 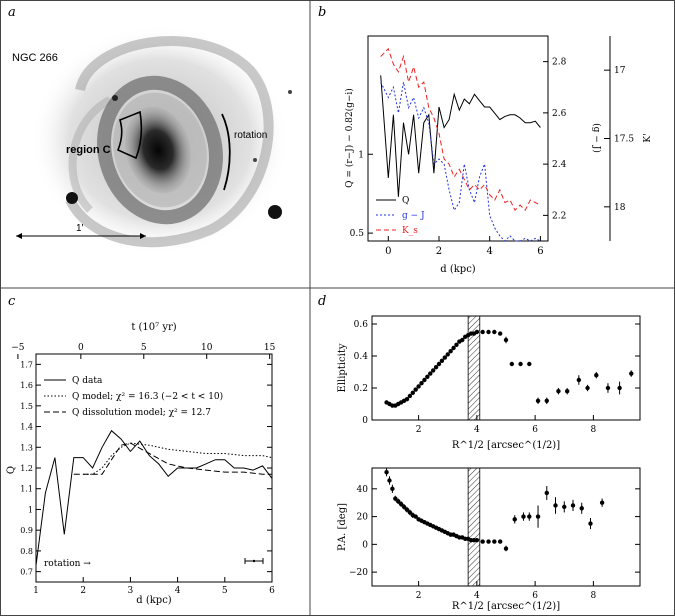 What do you see at coordinates (540, 251) in the screenshot?
I see `panel-b-xtick-label: 6` at bounding box center [540, 251].